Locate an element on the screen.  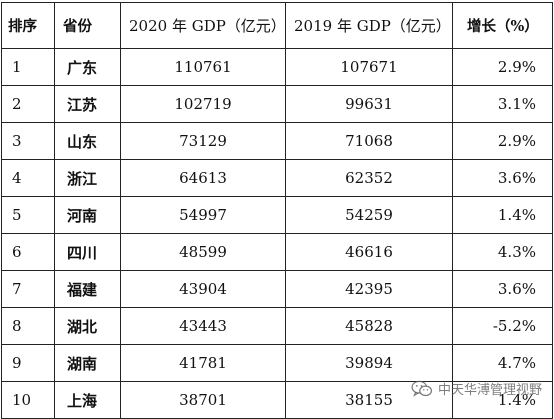
cell-gdp-2020: 41781 is located at coordinates (203, 363).